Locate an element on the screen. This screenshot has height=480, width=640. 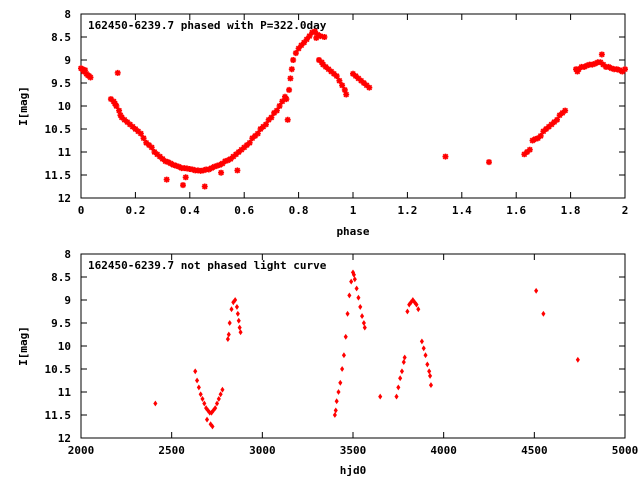
x-tick-label: 2000 is located at coordinates (81, 450).